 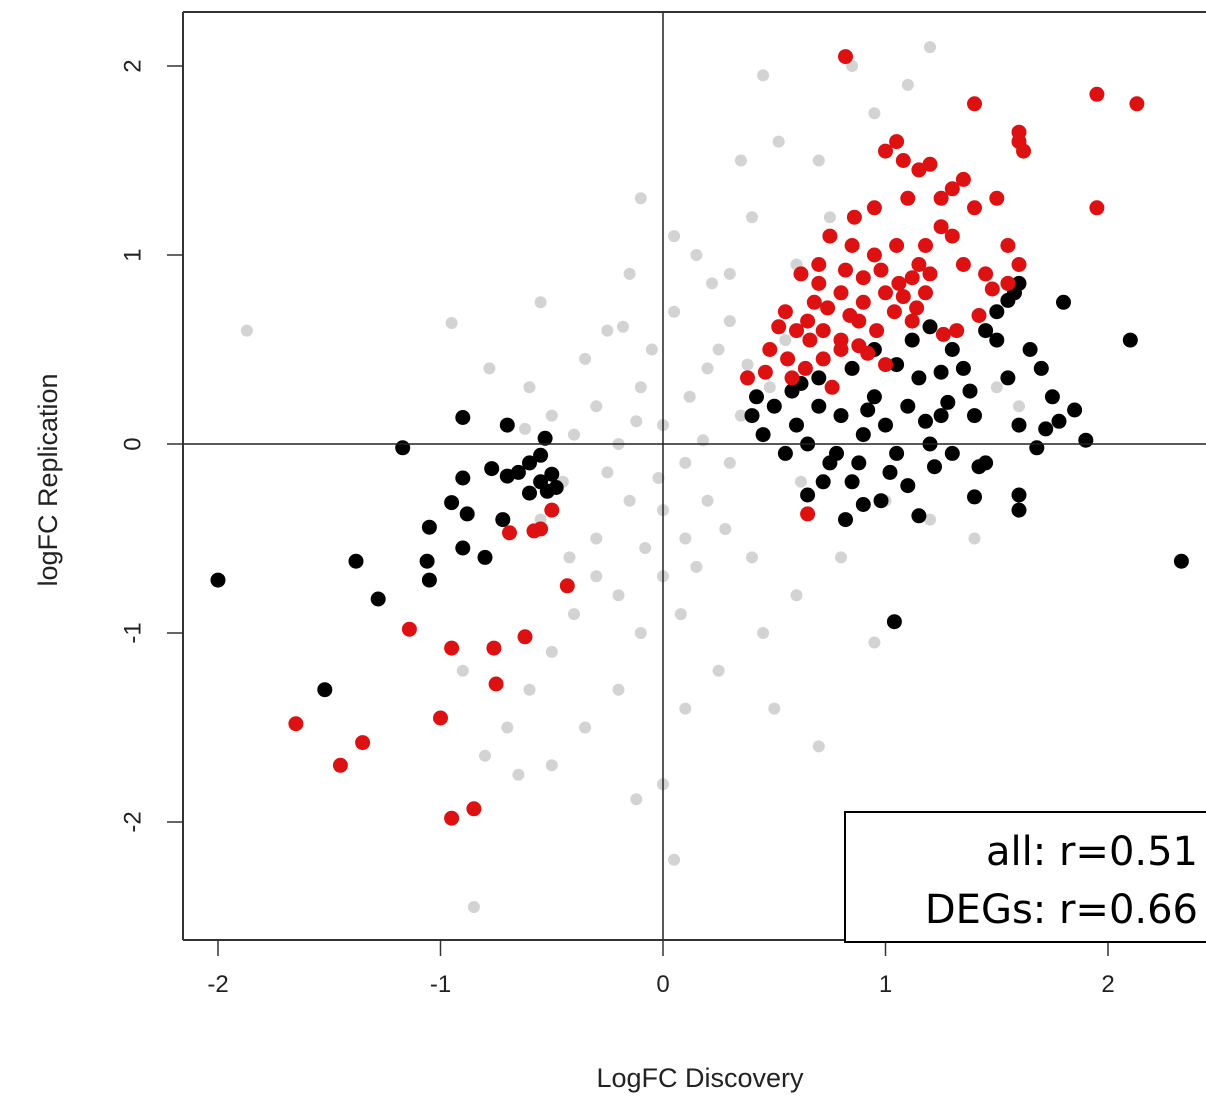 I want to click on legend-entry-degs: DEGs: r=0.66, so click(x=1061, y=910).